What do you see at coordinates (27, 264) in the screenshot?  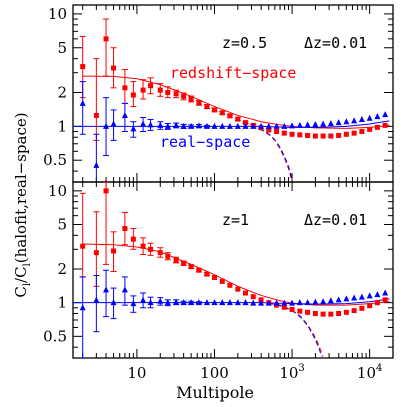 I see `y-axis-label-sub2: l` at bounding box center [27, 264].